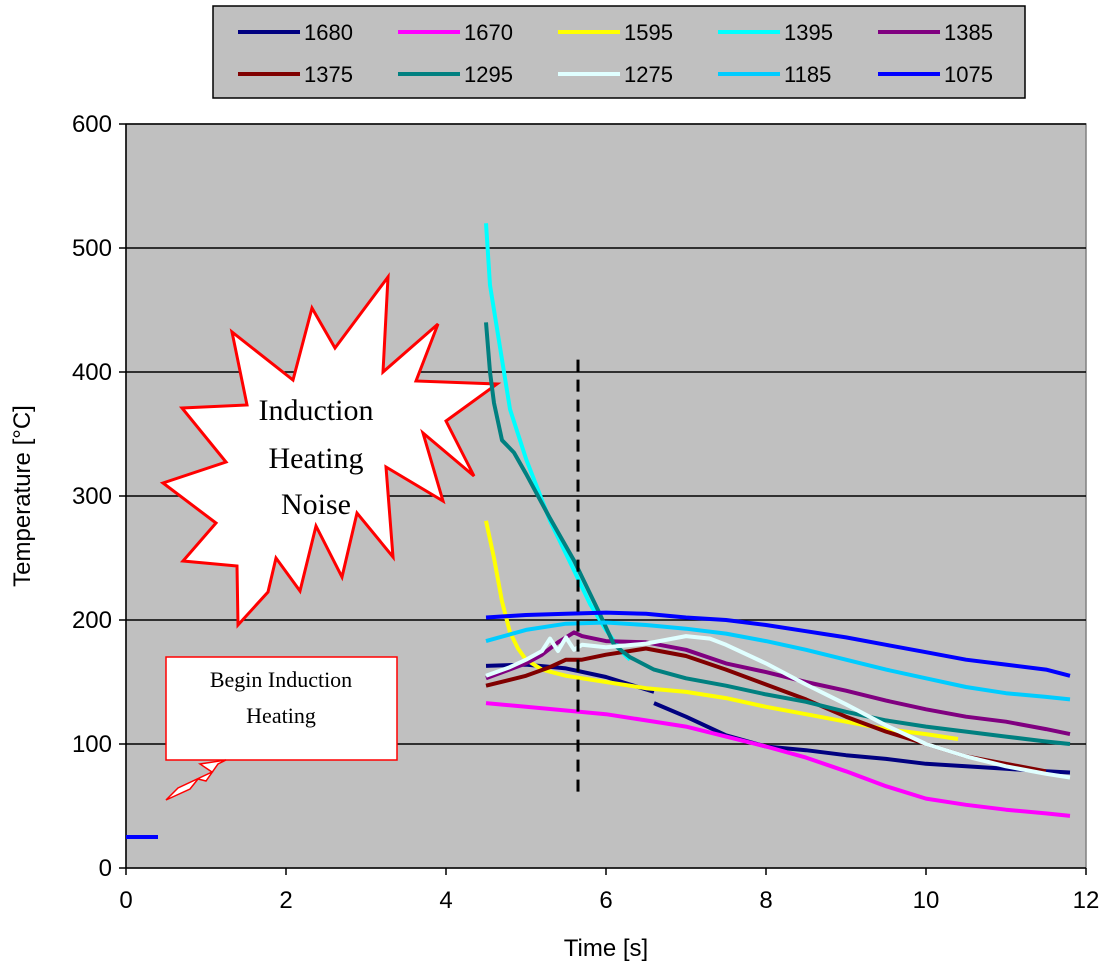  Describe the element at coordinates (92, 744) in the screenshot. I see `y-tick-label: 100` at that location.